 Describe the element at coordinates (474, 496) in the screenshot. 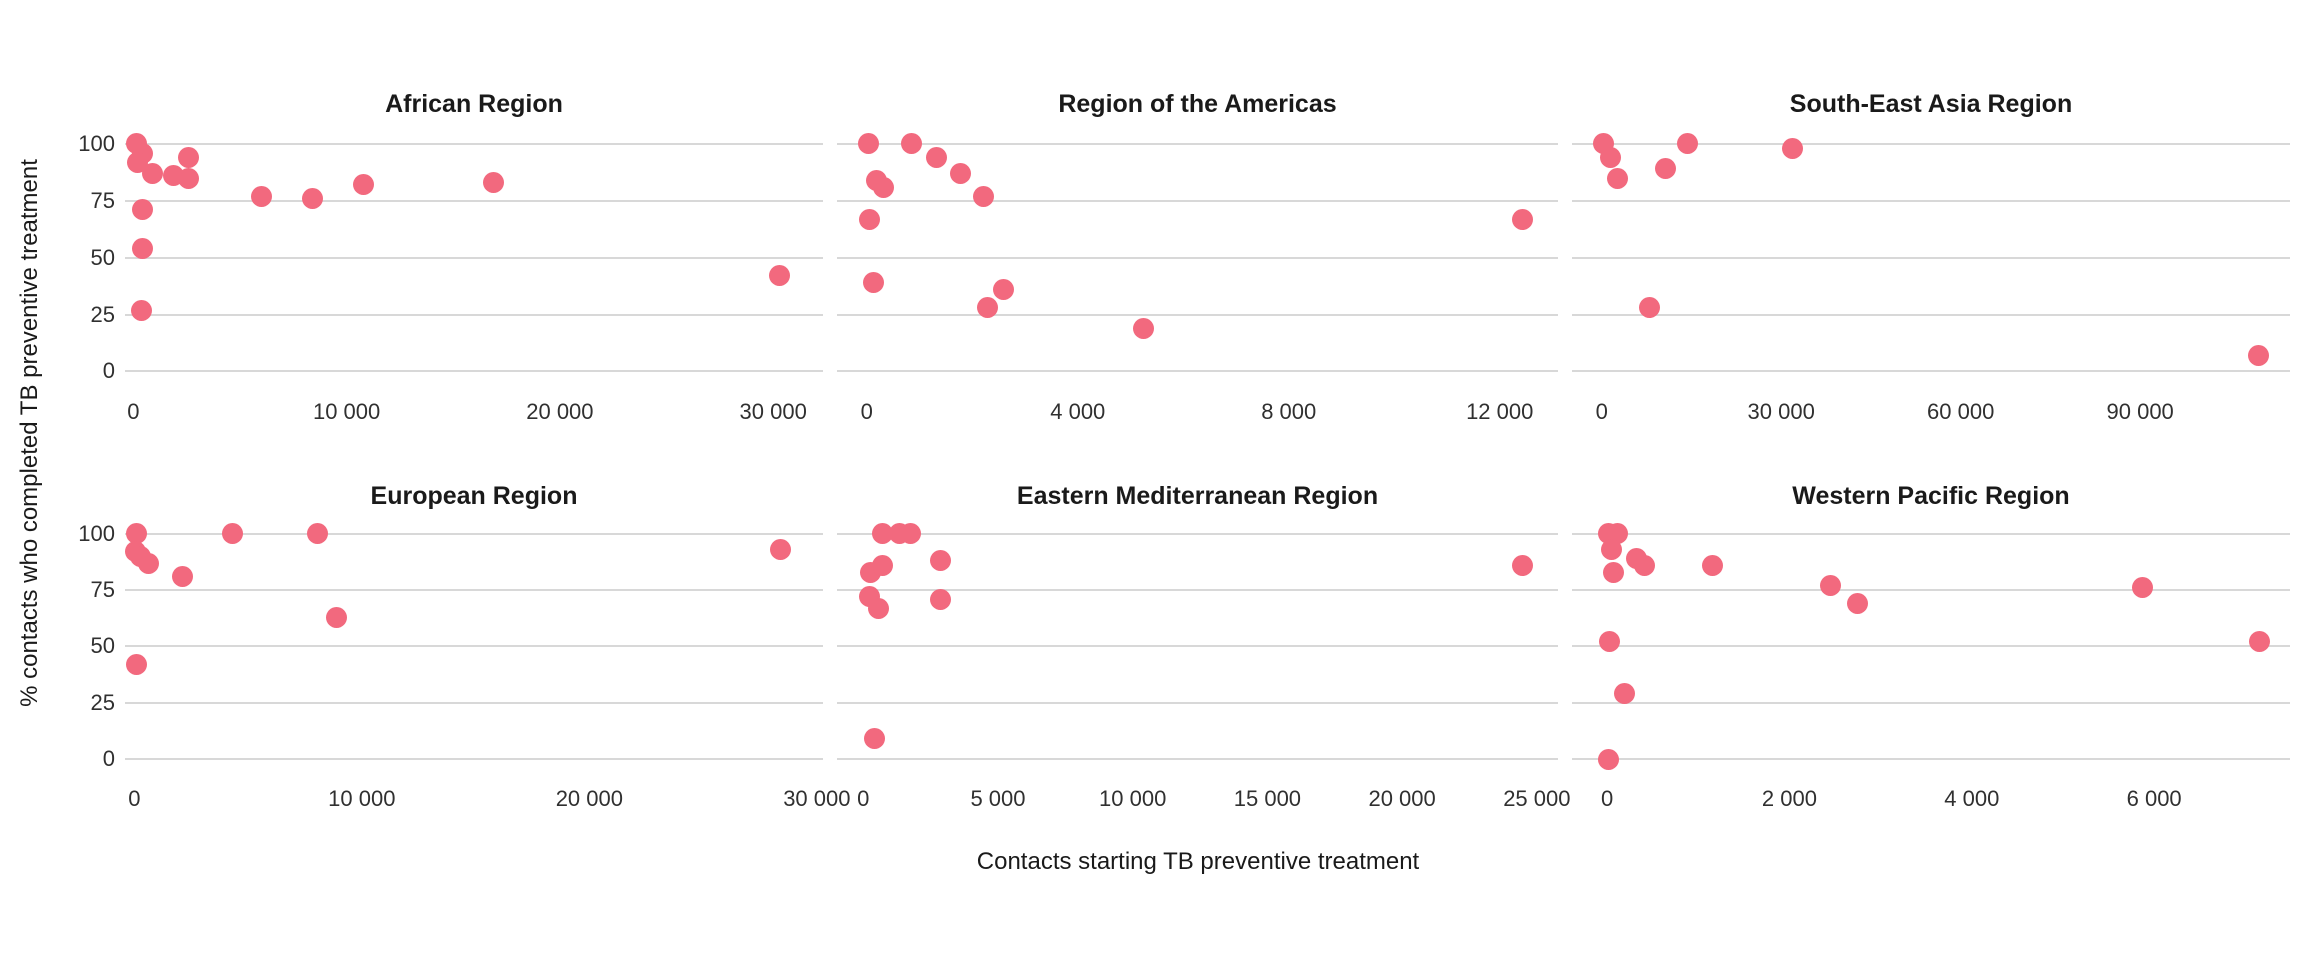

I see `facet-title: European Region` at that location.